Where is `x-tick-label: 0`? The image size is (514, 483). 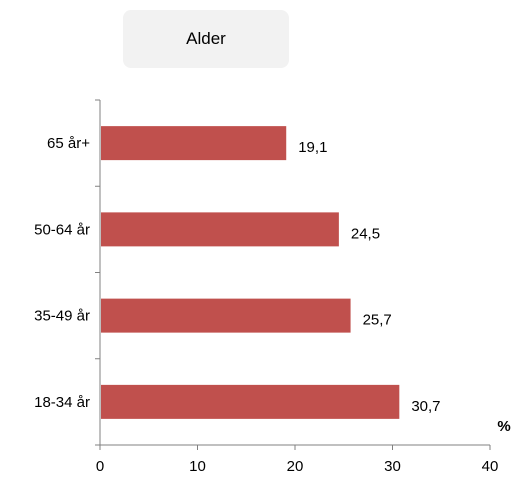 x-tick-label: 0 is located at coordinates (100, 466).